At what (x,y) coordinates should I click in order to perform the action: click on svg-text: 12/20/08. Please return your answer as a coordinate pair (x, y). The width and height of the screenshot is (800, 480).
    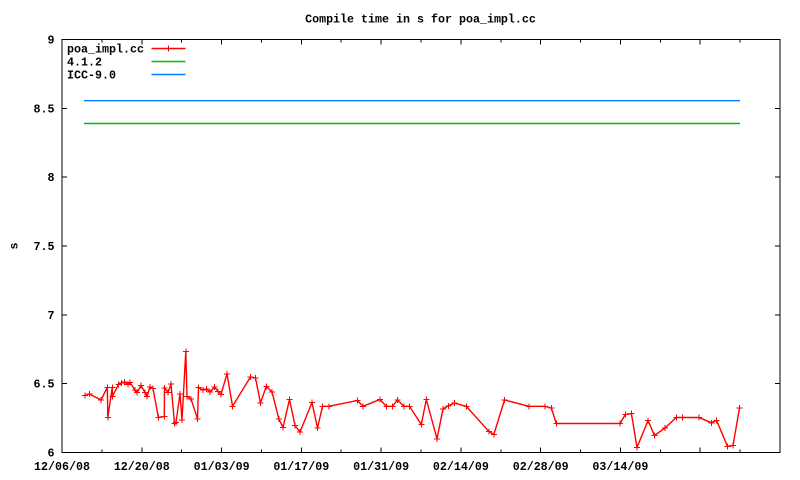
    Looking at the image, I should click on (142, 467).